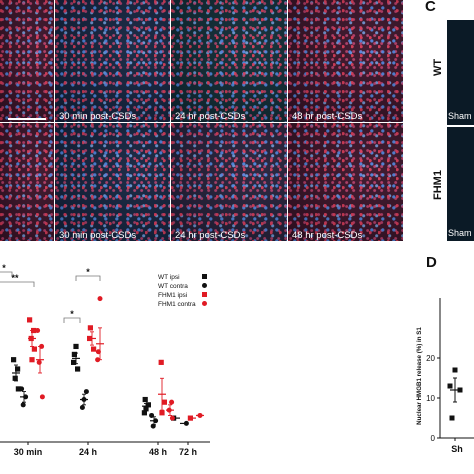 The width and height of the screenshot is (474, 474). What do you see at coordinates (172, 295) in the screenshot?
I see `legend-label: FHM1 ipsi` at bounding box center [172, 295].